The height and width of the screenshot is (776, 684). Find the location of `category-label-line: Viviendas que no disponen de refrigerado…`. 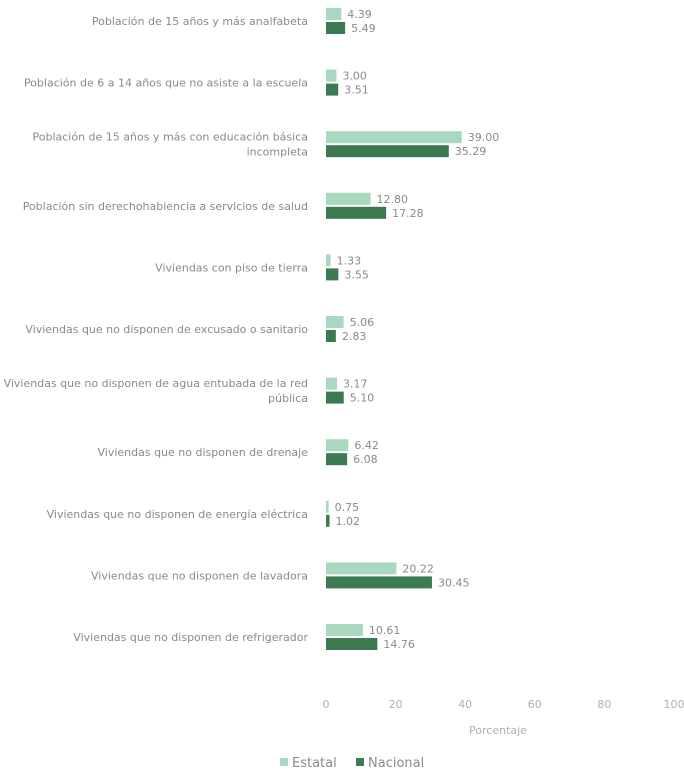

category-label-line: Viviendas que no disponen de refrigerado… is located at coordinates (190, 637).